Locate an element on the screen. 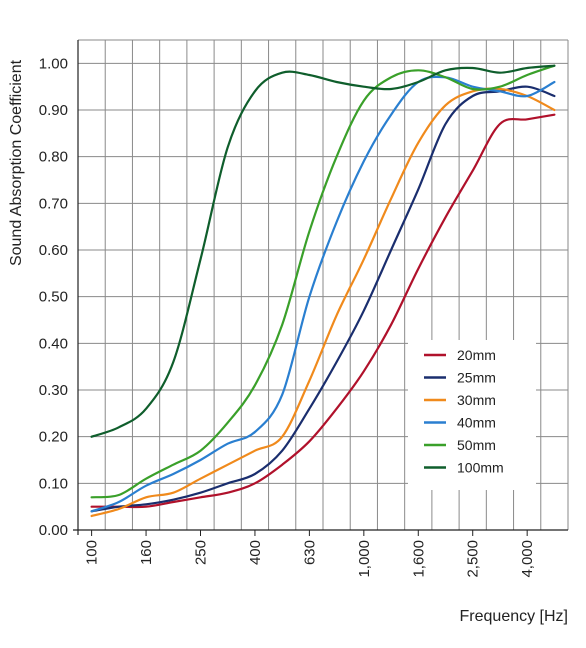 The width and height of the screenshot is (586, 648). legend-label-20mm: 20mm is located at coordinates (476, 355).